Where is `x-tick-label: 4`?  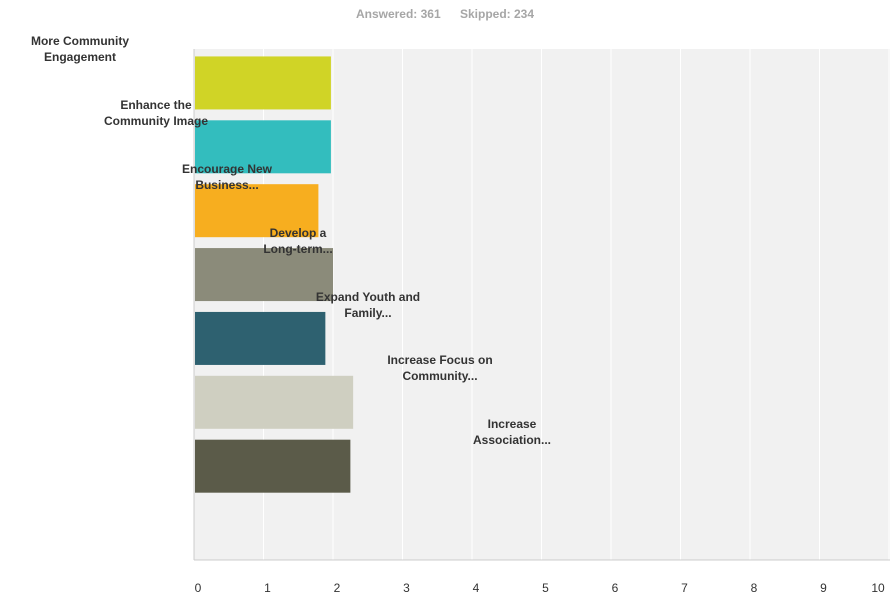
x-tick-label: 4 is located at coordinates (476, 588).